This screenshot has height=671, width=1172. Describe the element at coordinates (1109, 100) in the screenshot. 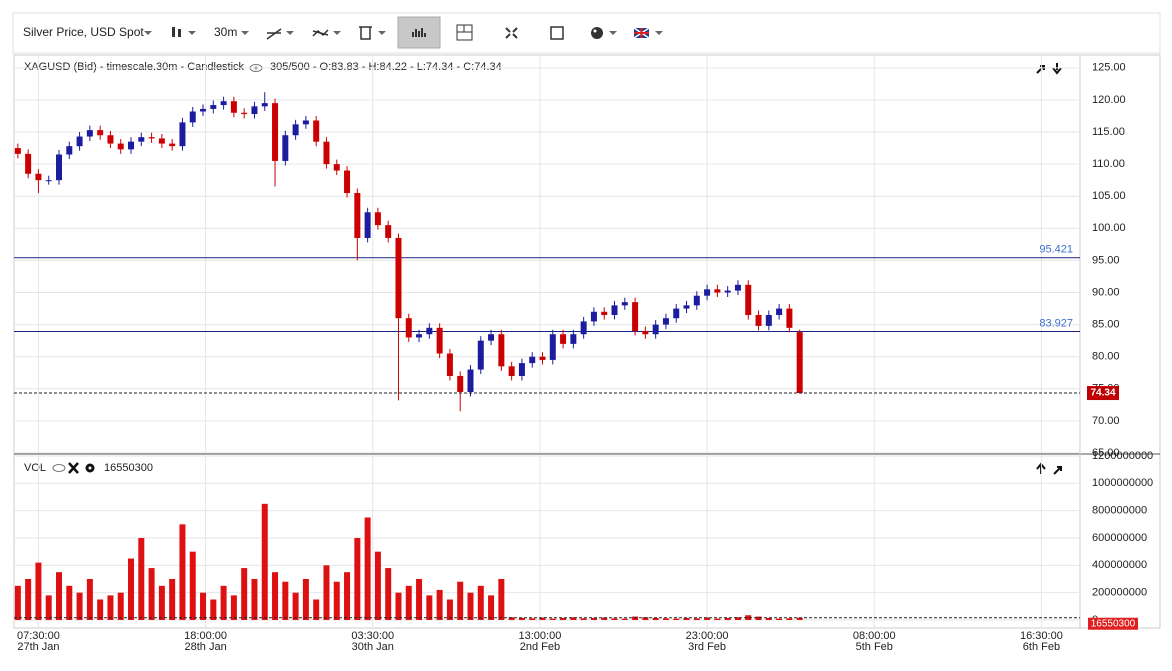

I see `y-tick-label: 120.00` at that location.